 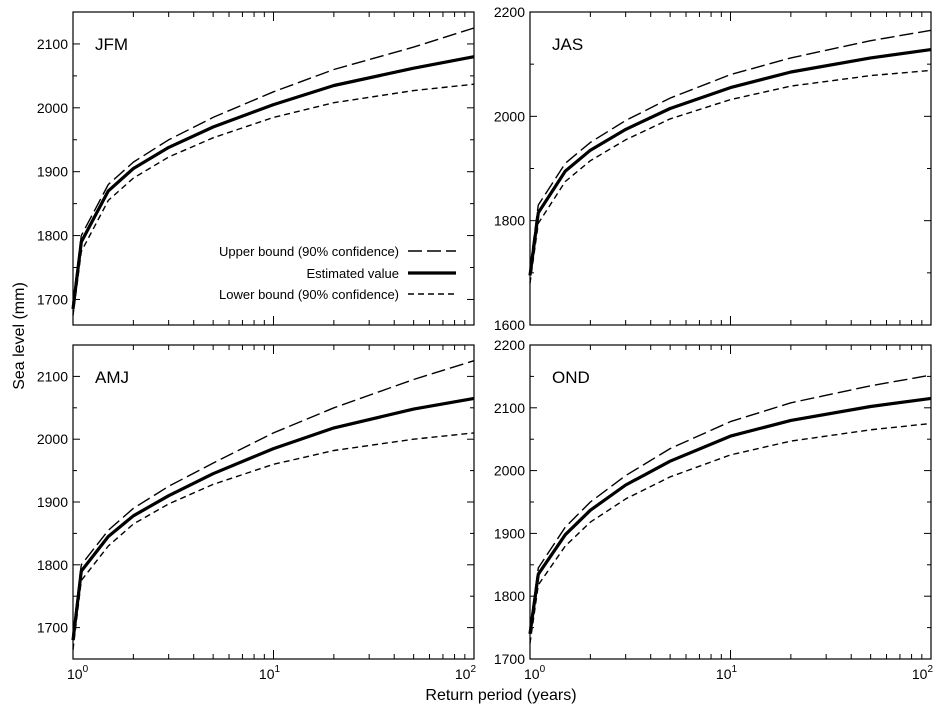 What do you see at coordinates (19, 336) in the screenshot?
I see `y-axis-title: Sea level (mm)` at bounding box center [19, 336].